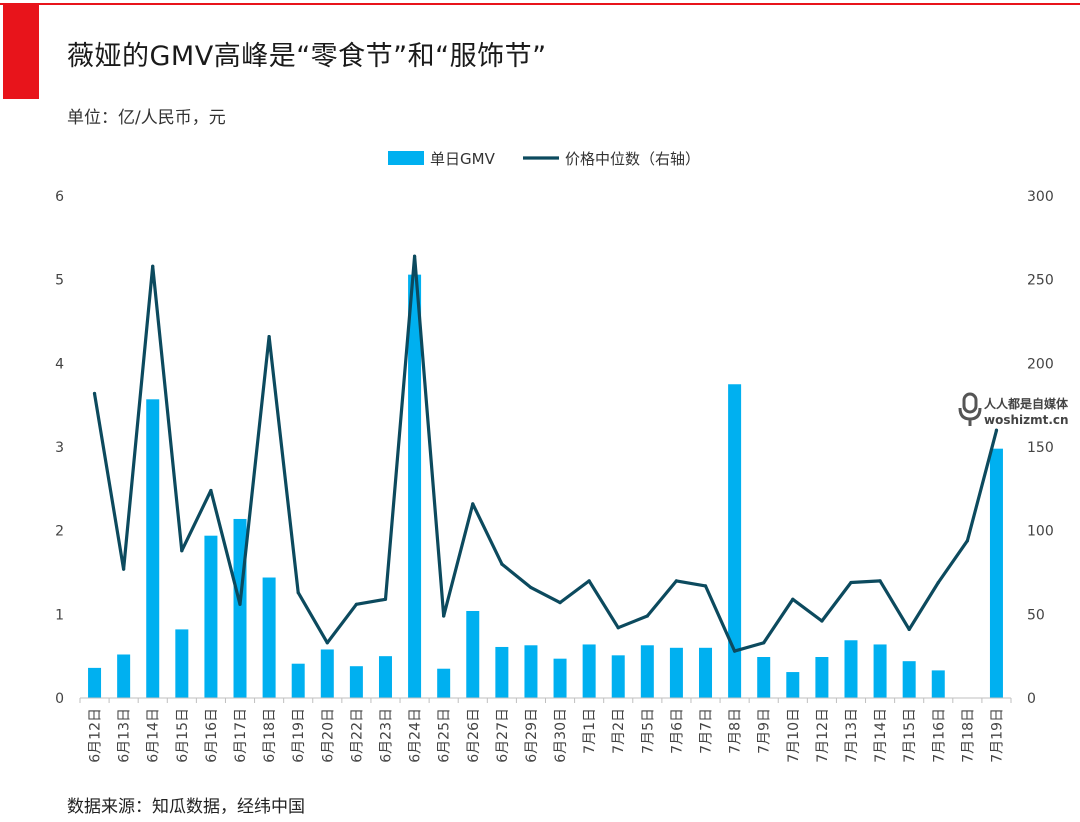 Image resolution: width=1080 pixels, height=822 pixels. I want to click on y-right-tick-label: 200, so click(1040, 364).